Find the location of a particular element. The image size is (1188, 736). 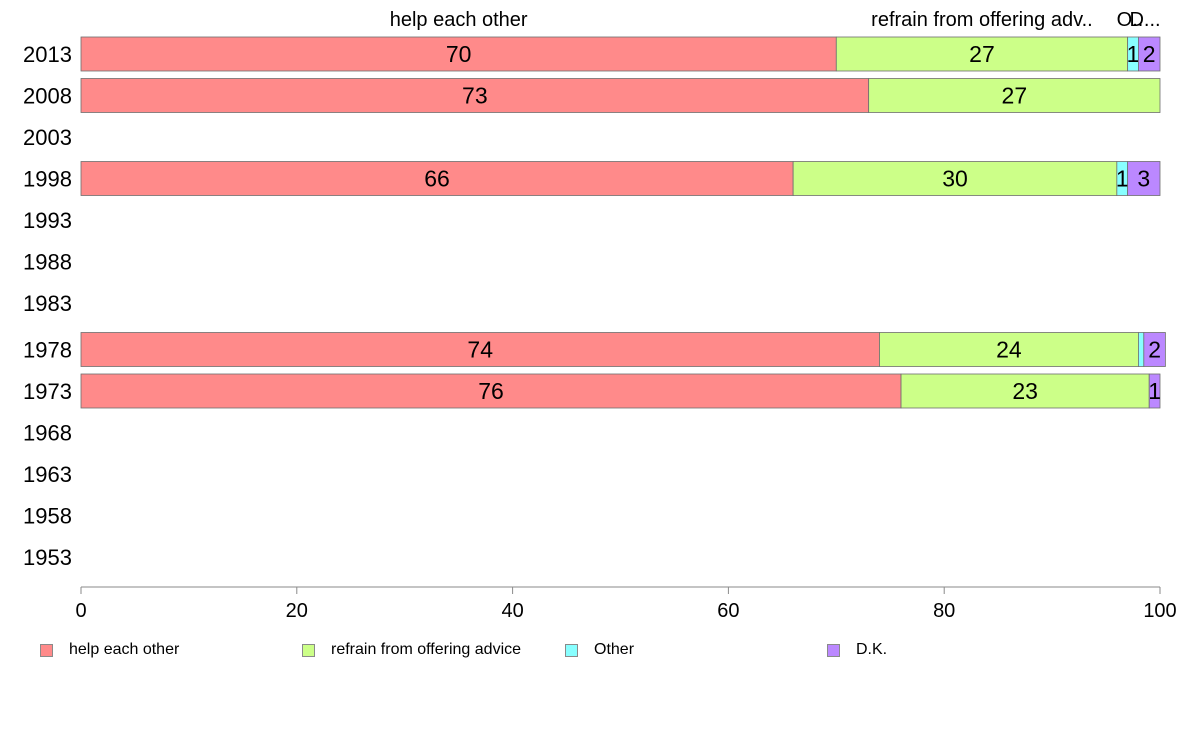

x-tick-label-20: 20 is located at coordinates (297, 611).